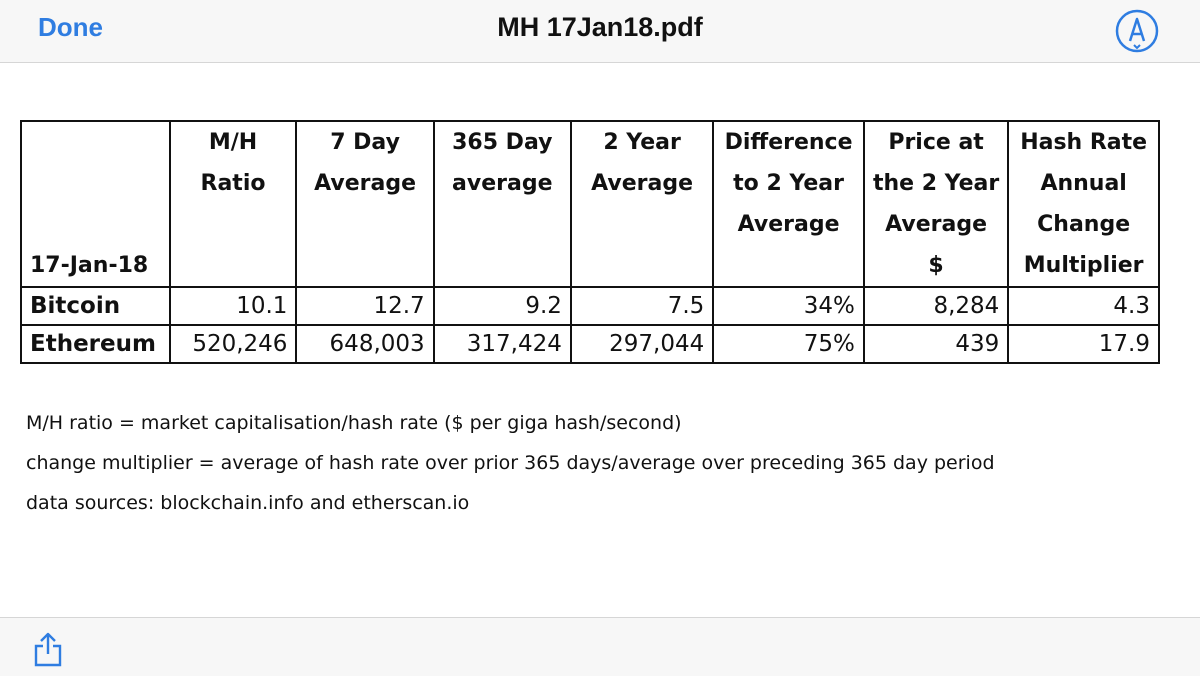  What do you see at coordinates (502, 204) in the screenshot?
I see `column-header: 365 Day average` at bounding box center [502, 204].